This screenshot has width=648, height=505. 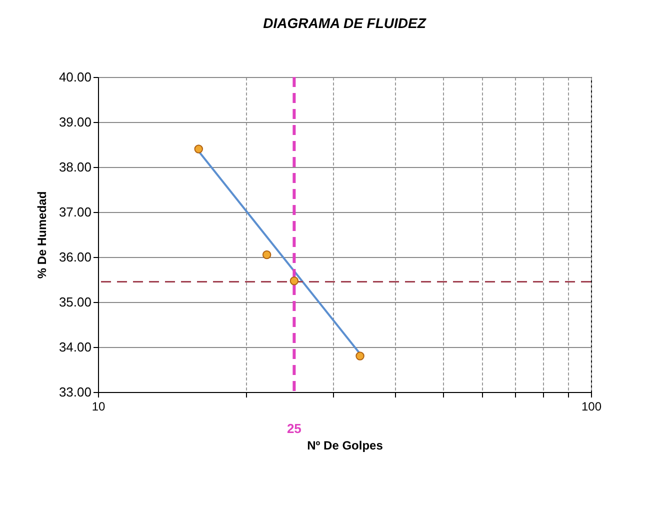 What do you see at coordinates (591, 407) in the screenshot?
I see `x-tick-label: 100` at bounding box center [591, 407].